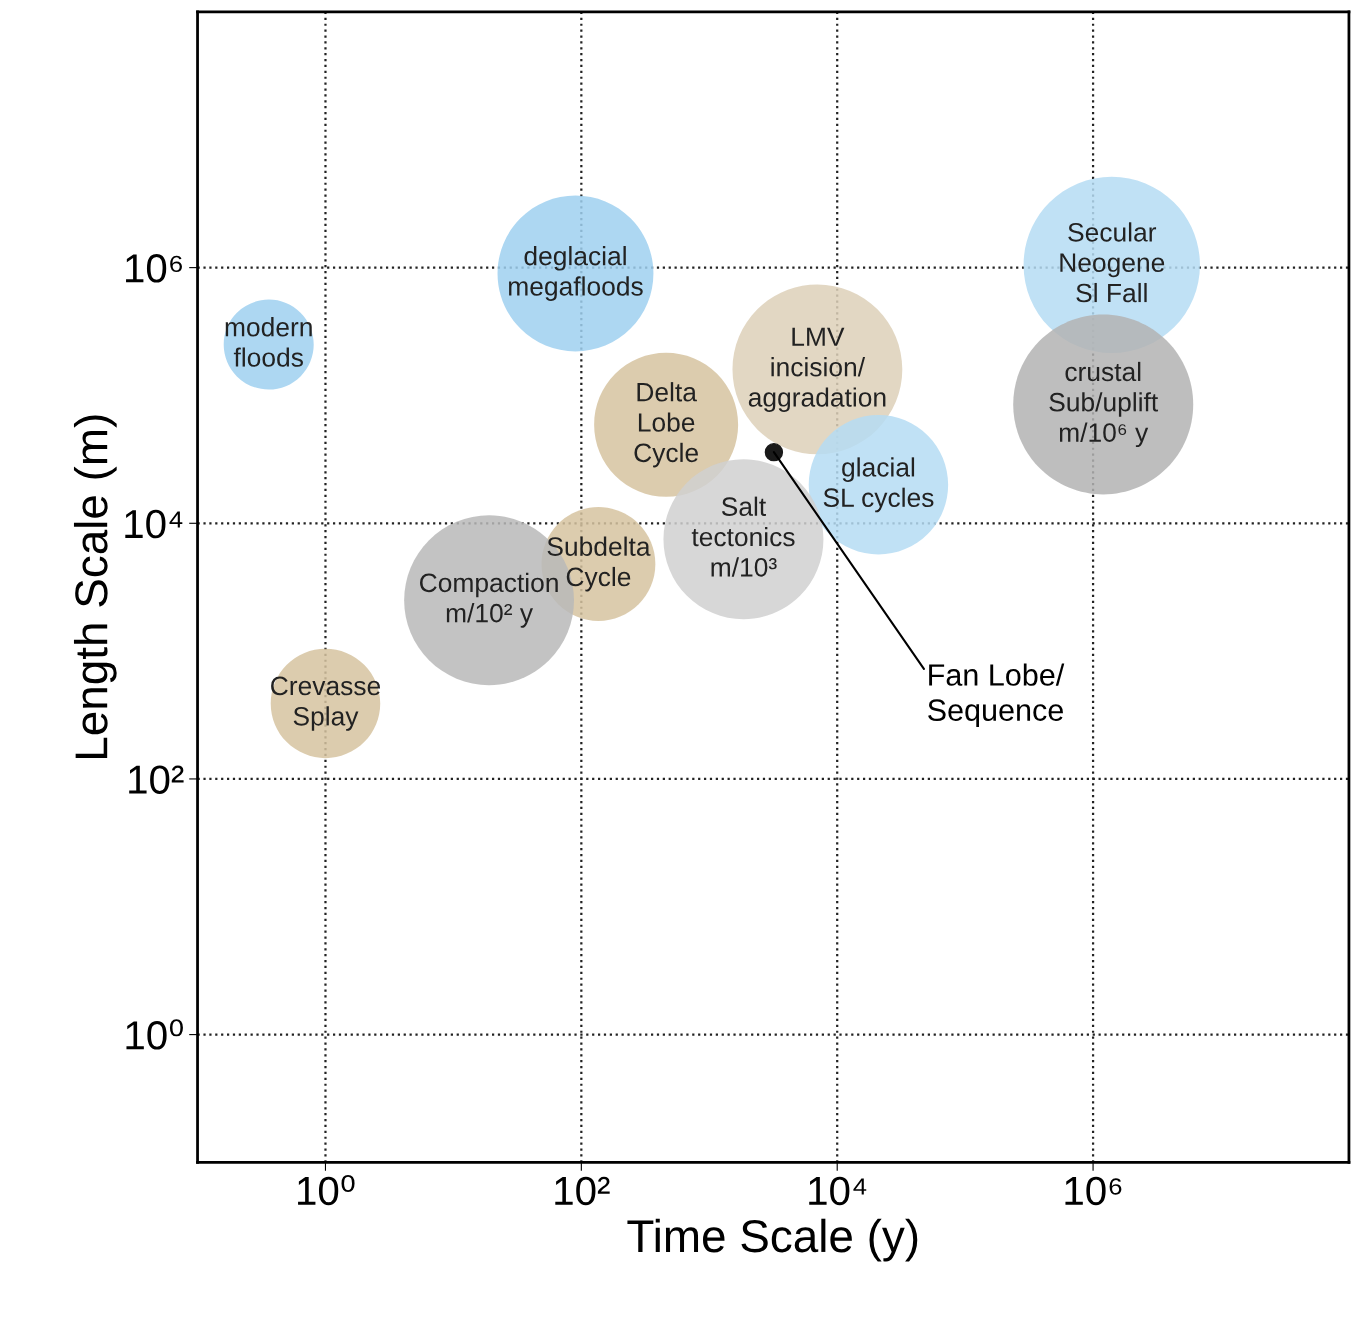 The width and height of the screenshot is (1353, 1330). What do you see at coordinates (95, 586) in the screenshot?
I see `y-axis-title: Length Scale (m)` at bounding box center [95, 586].